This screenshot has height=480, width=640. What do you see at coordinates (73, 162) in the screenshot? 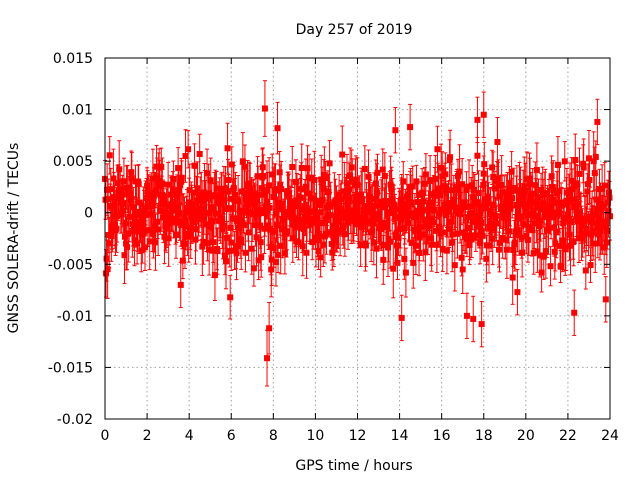
I see `y-tick-label: 0.005` at bounding box center [73, 162].